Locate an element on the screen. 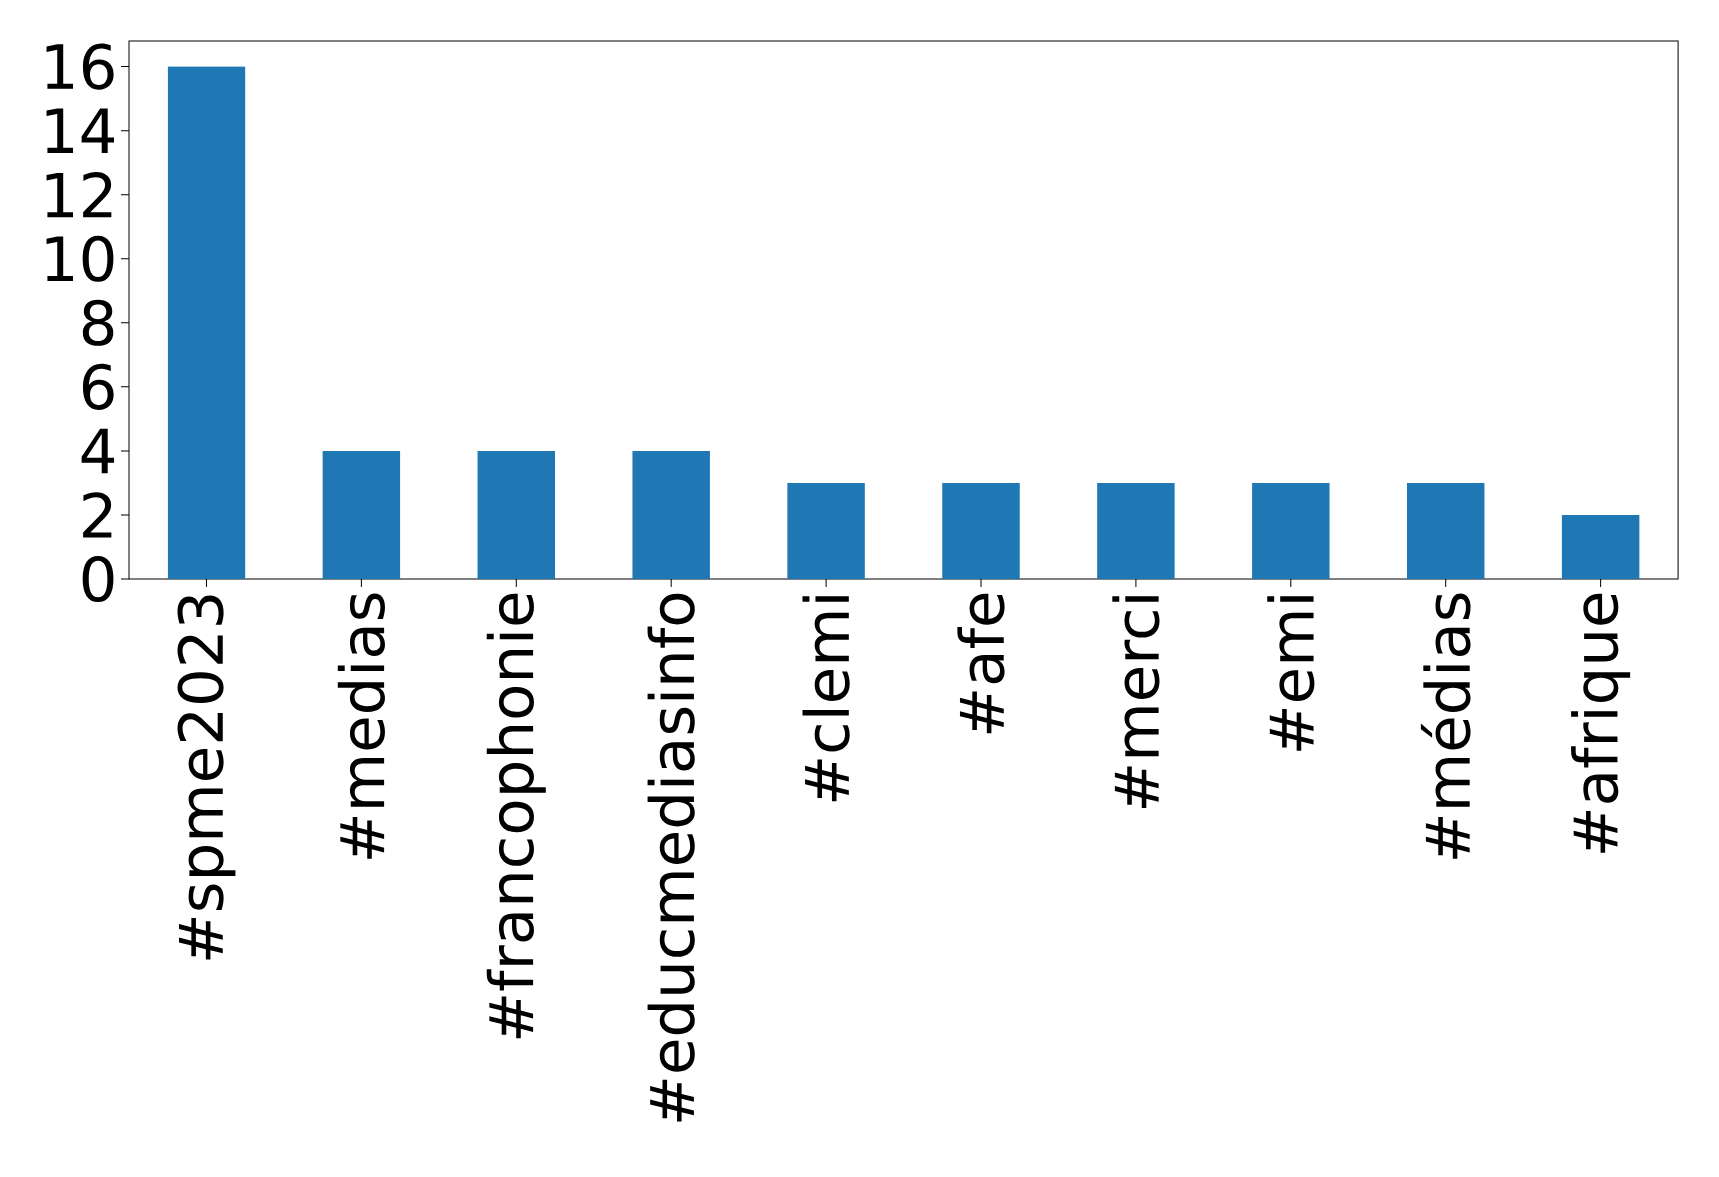 Image resolution: width=1719 pixels, height=1177 pixels. x-tick-label: #clemi is located at coordinates (826, 699).